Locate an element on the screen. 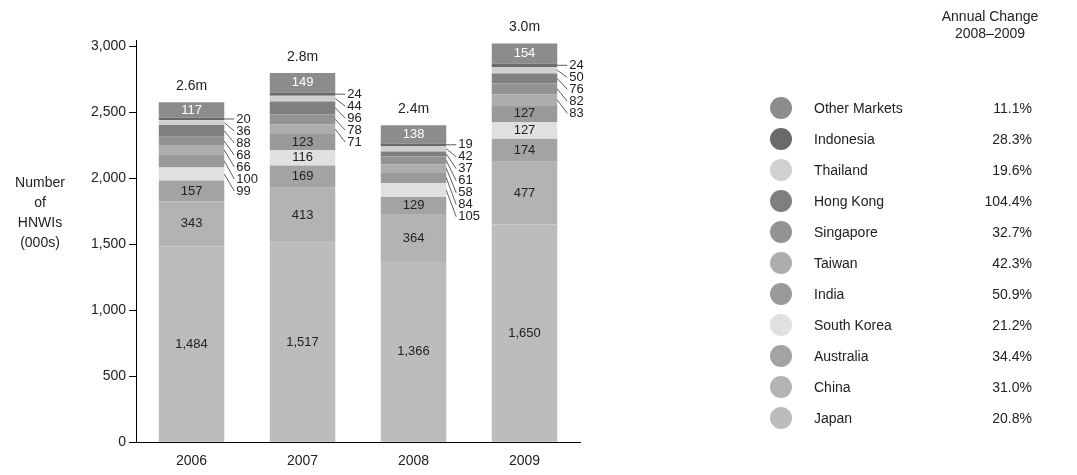 The height and width of the screenshot is (475, 1077). legend-label: Other Markets is located at coordinates (859, 107).